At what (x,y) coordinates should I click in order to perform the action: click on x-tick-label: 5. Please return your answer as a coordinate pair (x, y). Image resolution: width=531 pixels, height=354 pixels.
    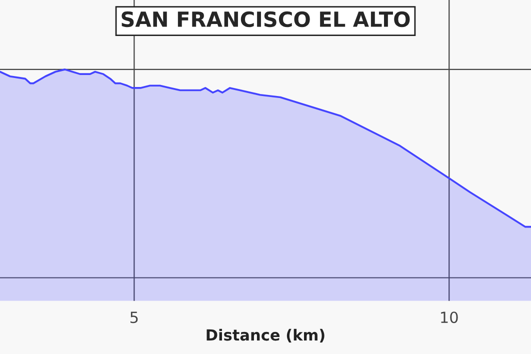
    Looking at the image, I should click on (134, 318).